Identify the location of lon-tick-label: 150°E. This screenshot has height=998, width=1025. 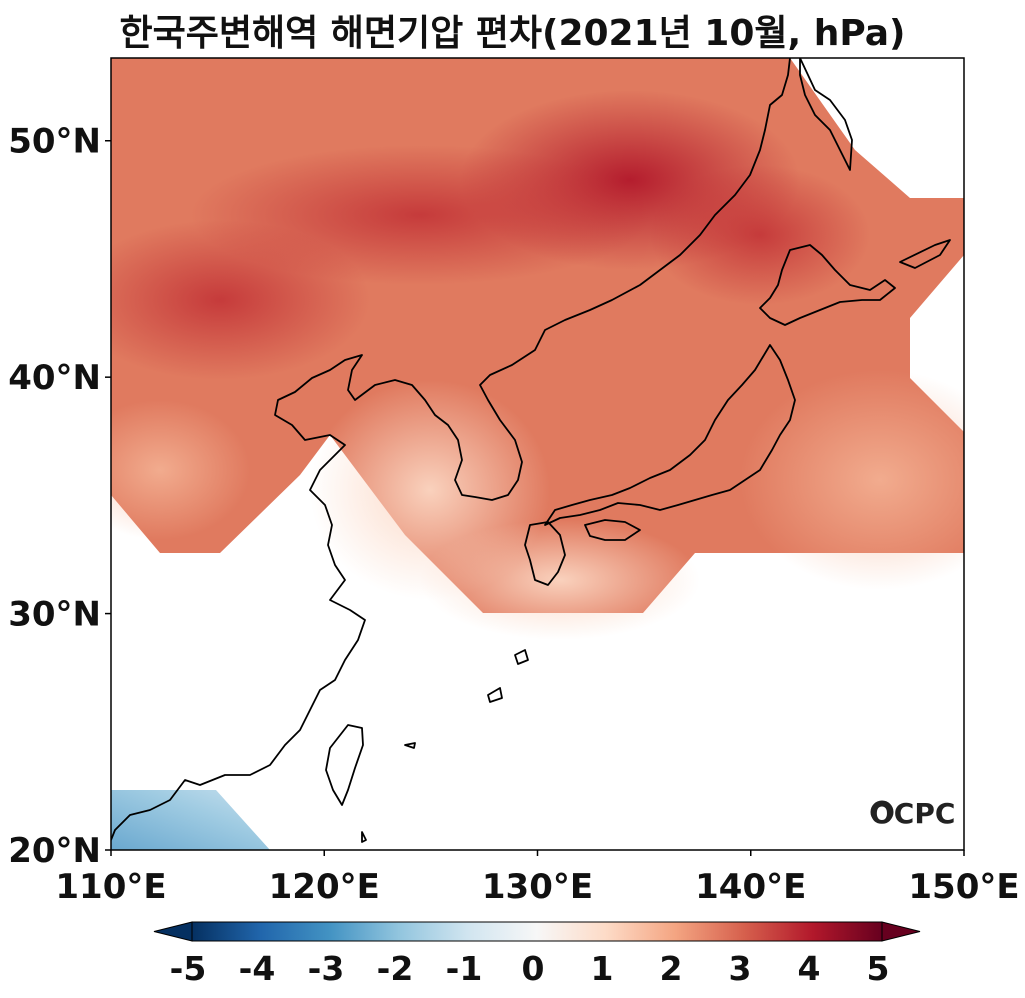
(963, 887).